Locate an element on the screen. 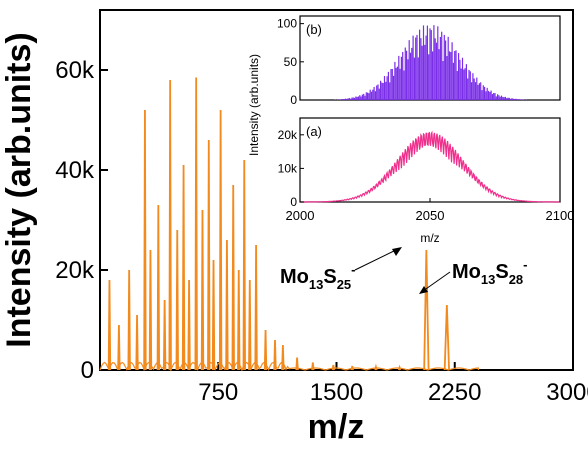  main-y-tick-label: 40k is located at coordinates (75, 170).